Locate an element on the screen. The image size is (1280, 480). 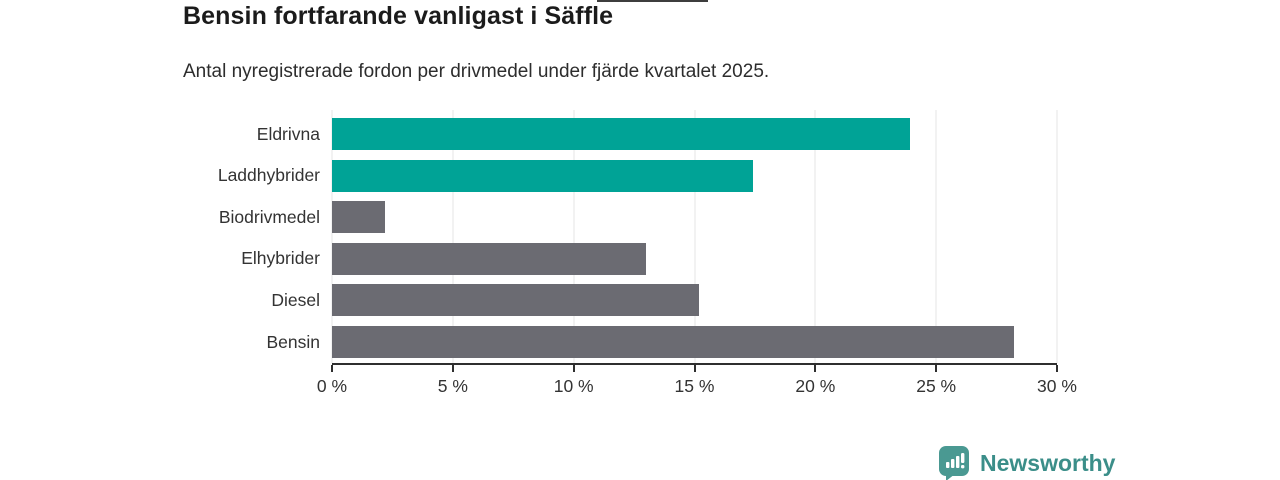
x-tick-label-15: 15 % is located at coordinates (694, 386).